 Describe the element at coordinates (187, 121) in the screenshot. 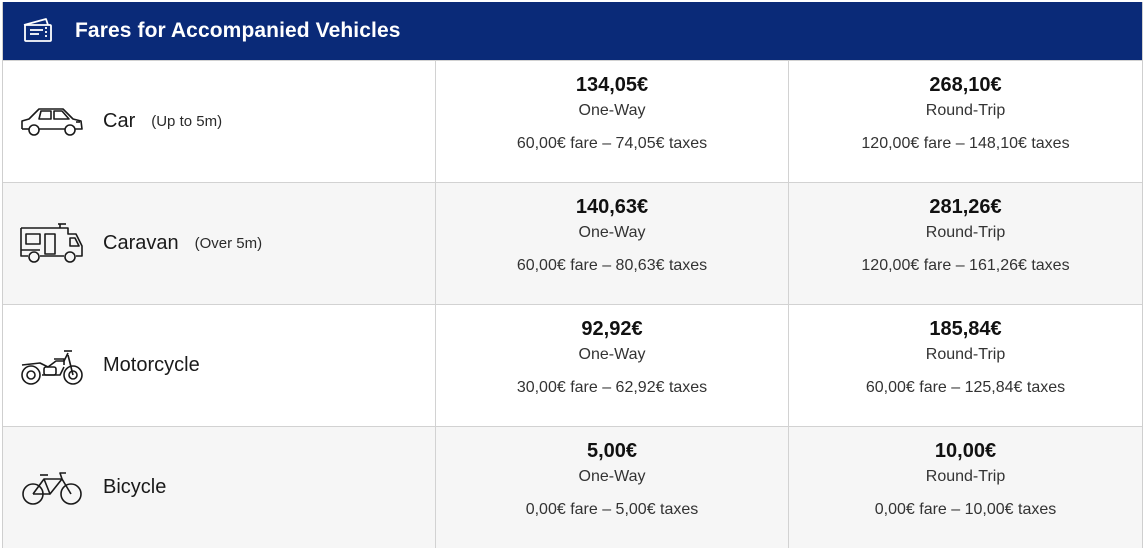

I see `vehicle-note: (Up to 5m)` at that location.